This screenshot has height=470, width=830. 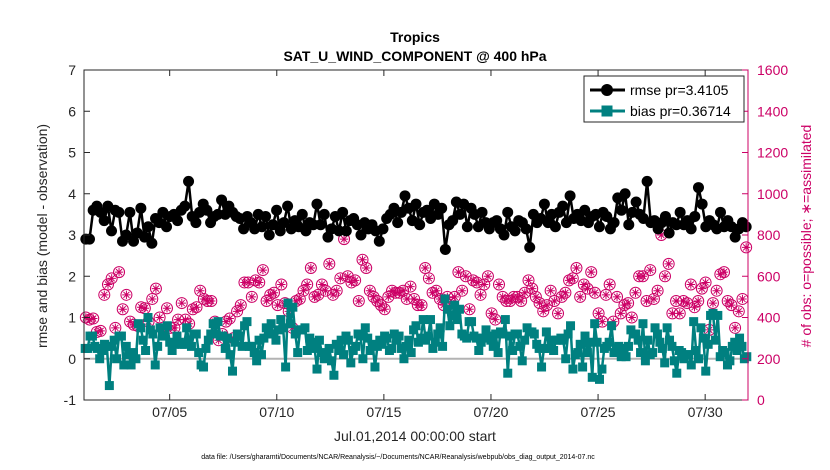 I want to click on y-left-tick-label: 1, so click(x=72, y=318).